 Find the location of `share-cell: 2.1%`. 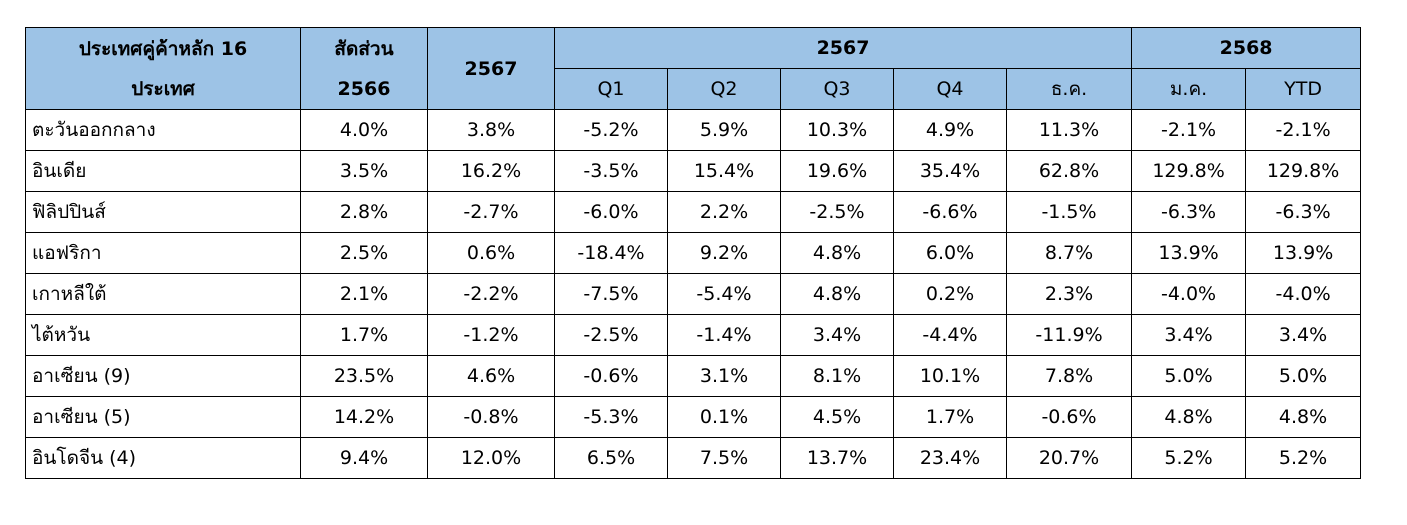

share-cell: 2.1% is located at coordinates (364, 294).